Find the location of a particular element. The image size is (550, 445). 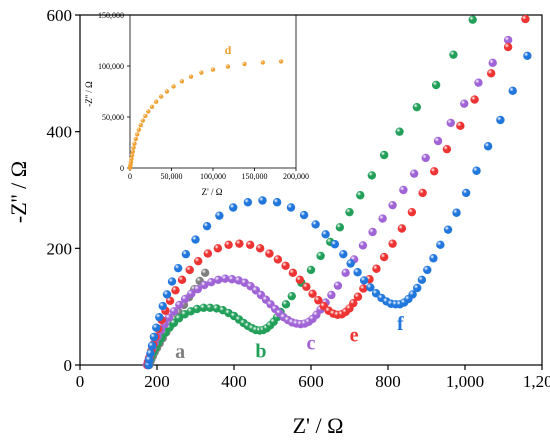

main-series-label-b: b is located at coordinates (260, 351).